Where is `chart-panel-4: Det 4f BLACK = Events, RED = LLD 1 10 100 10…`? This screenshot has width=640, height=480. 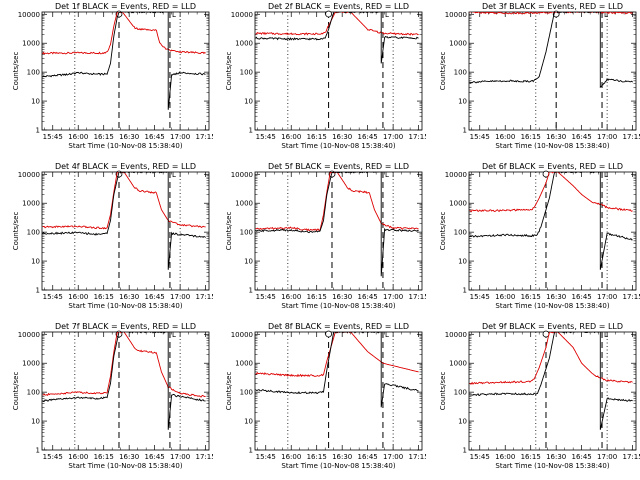
chart-panel-4: Det 4f BLACK = Events, RED = LLD 1 10 100 10… is located at coordinates (112, 236).